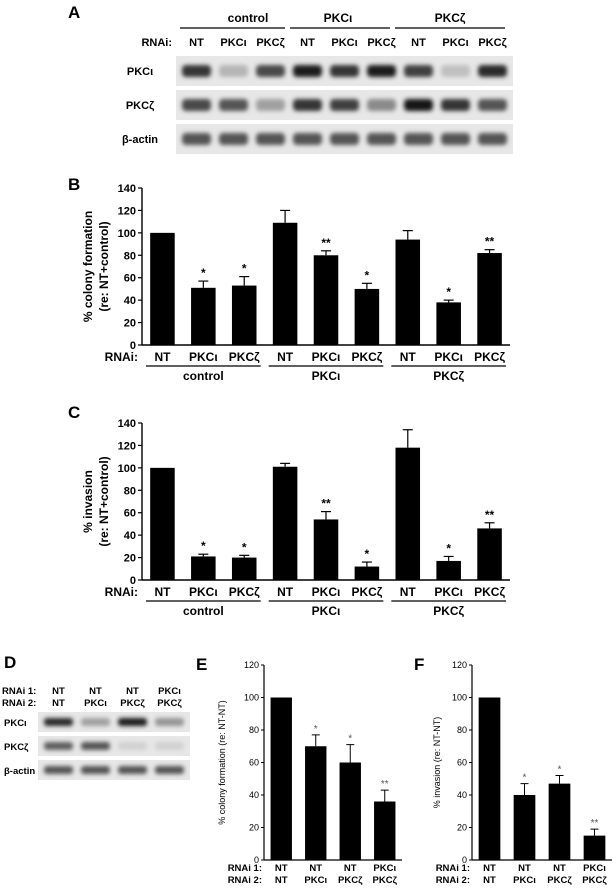 This screenshot has width=616, height=895. What do you see at coordinates (453, 880) in the screenshot?
I see `rnai2-label: RNAi 2:` at bounding box center [453, 880].